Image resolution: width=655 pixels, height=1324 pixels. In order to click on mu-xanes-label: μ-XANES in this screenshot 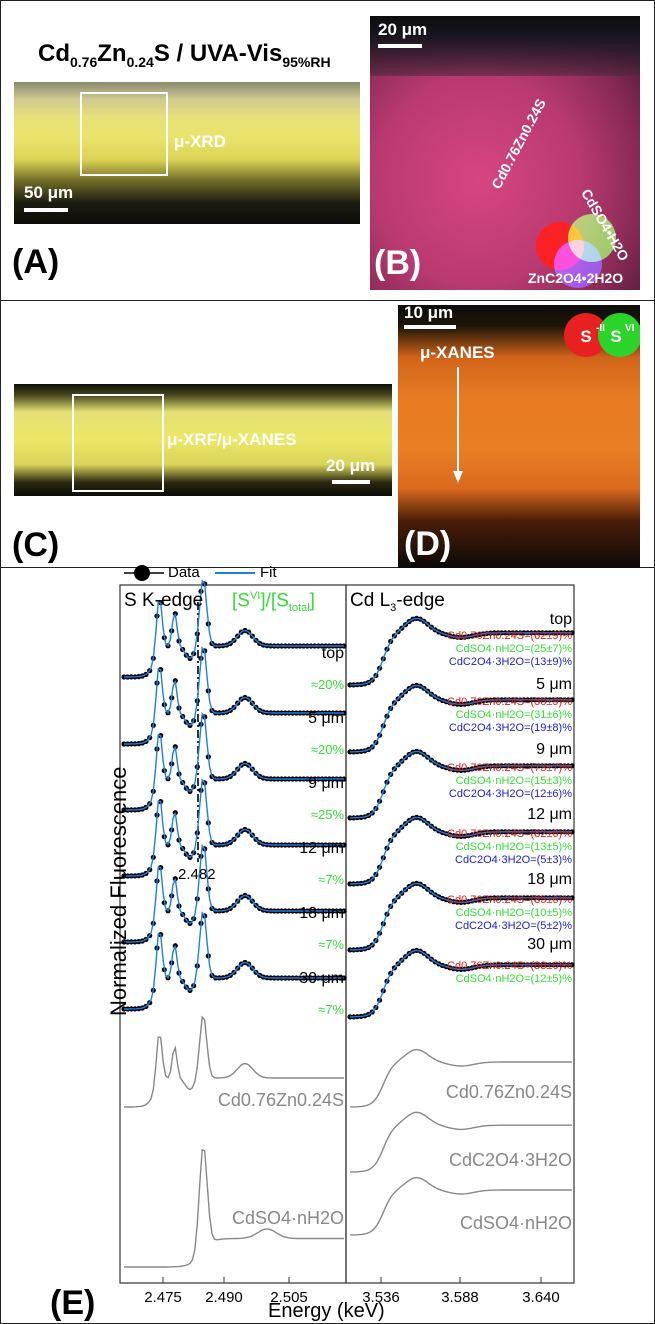, I will do `click(457, 352)`.